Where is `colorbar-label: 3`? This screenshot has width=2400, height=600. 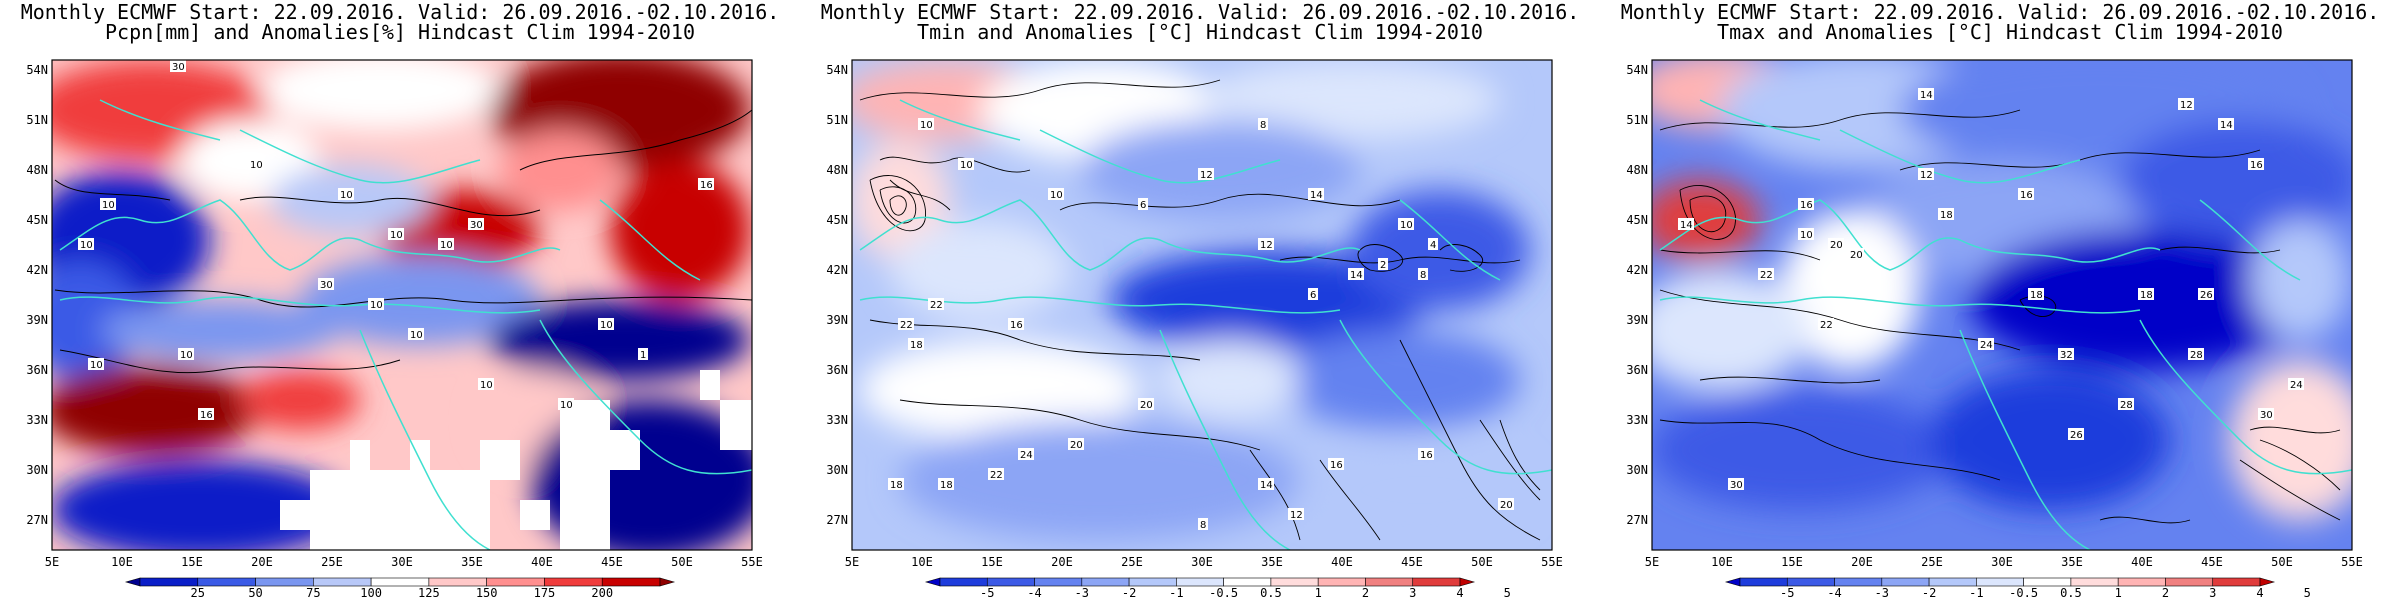
colorbar-label: 3 is located at coordinates (1412, 593).